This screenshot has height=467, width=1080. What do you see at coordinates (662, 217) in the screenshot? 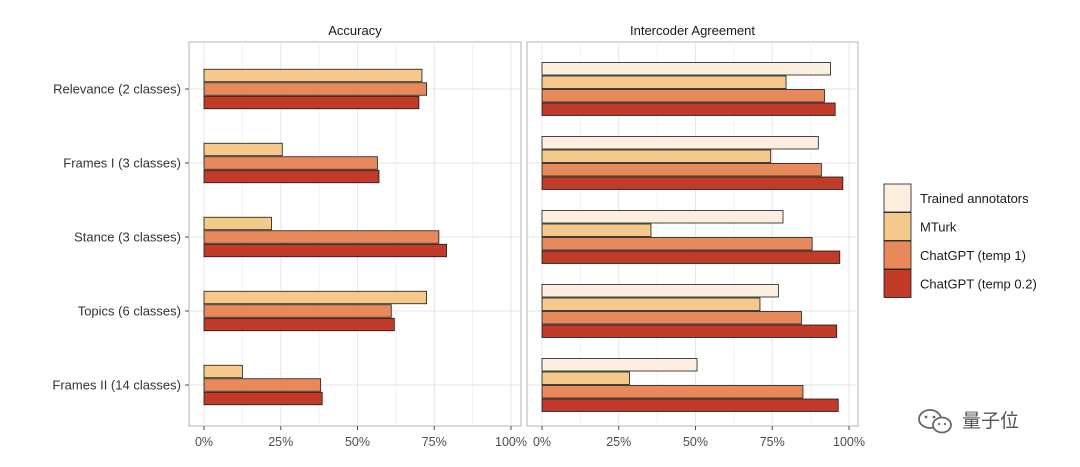
I see `bar-trained-annotators-stance-3-classes` at bounding box center [662, 217].